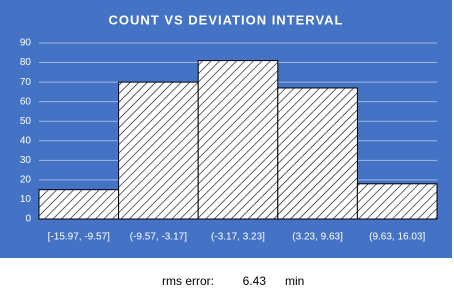  I want to click on x-tick-label: [-15.97, -9.57], so click(79, 237).